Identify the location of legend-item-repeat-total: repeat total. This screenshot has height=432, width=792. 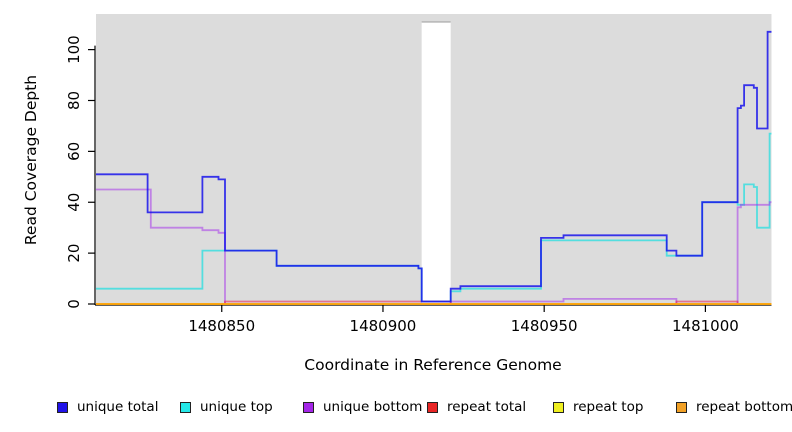
(476, 407).